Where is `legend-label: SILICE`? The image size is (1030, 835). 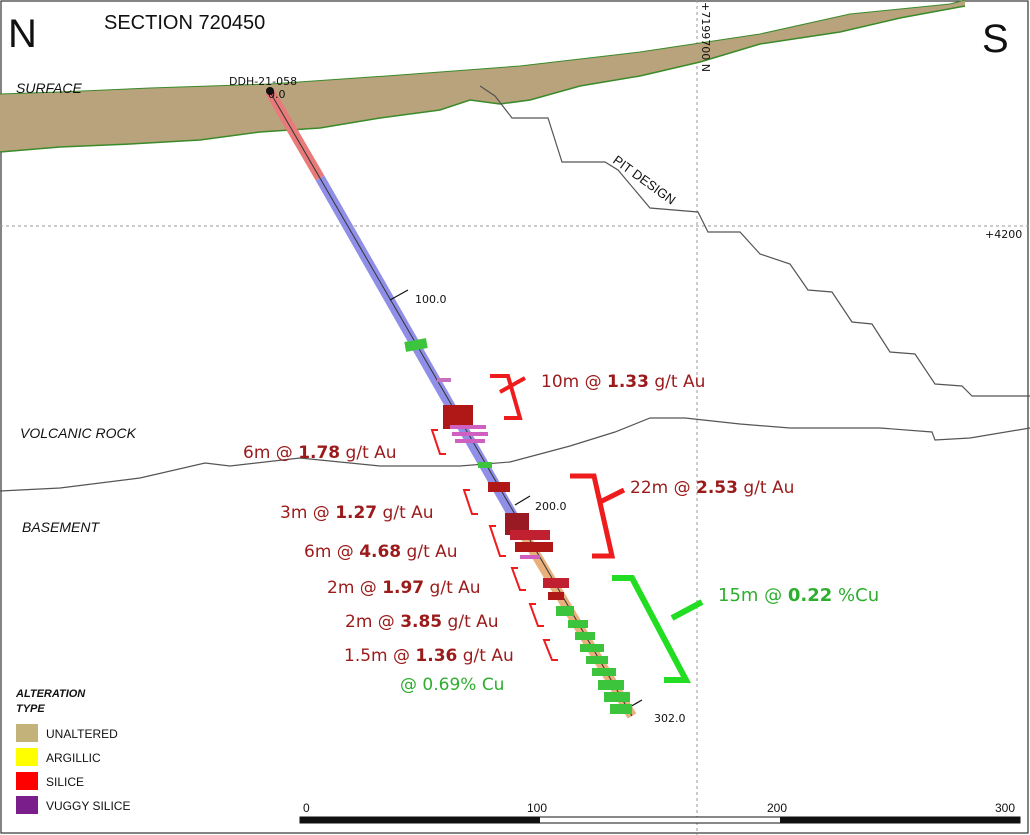
legend-label: SILICE is located at coordinates (65, 782).